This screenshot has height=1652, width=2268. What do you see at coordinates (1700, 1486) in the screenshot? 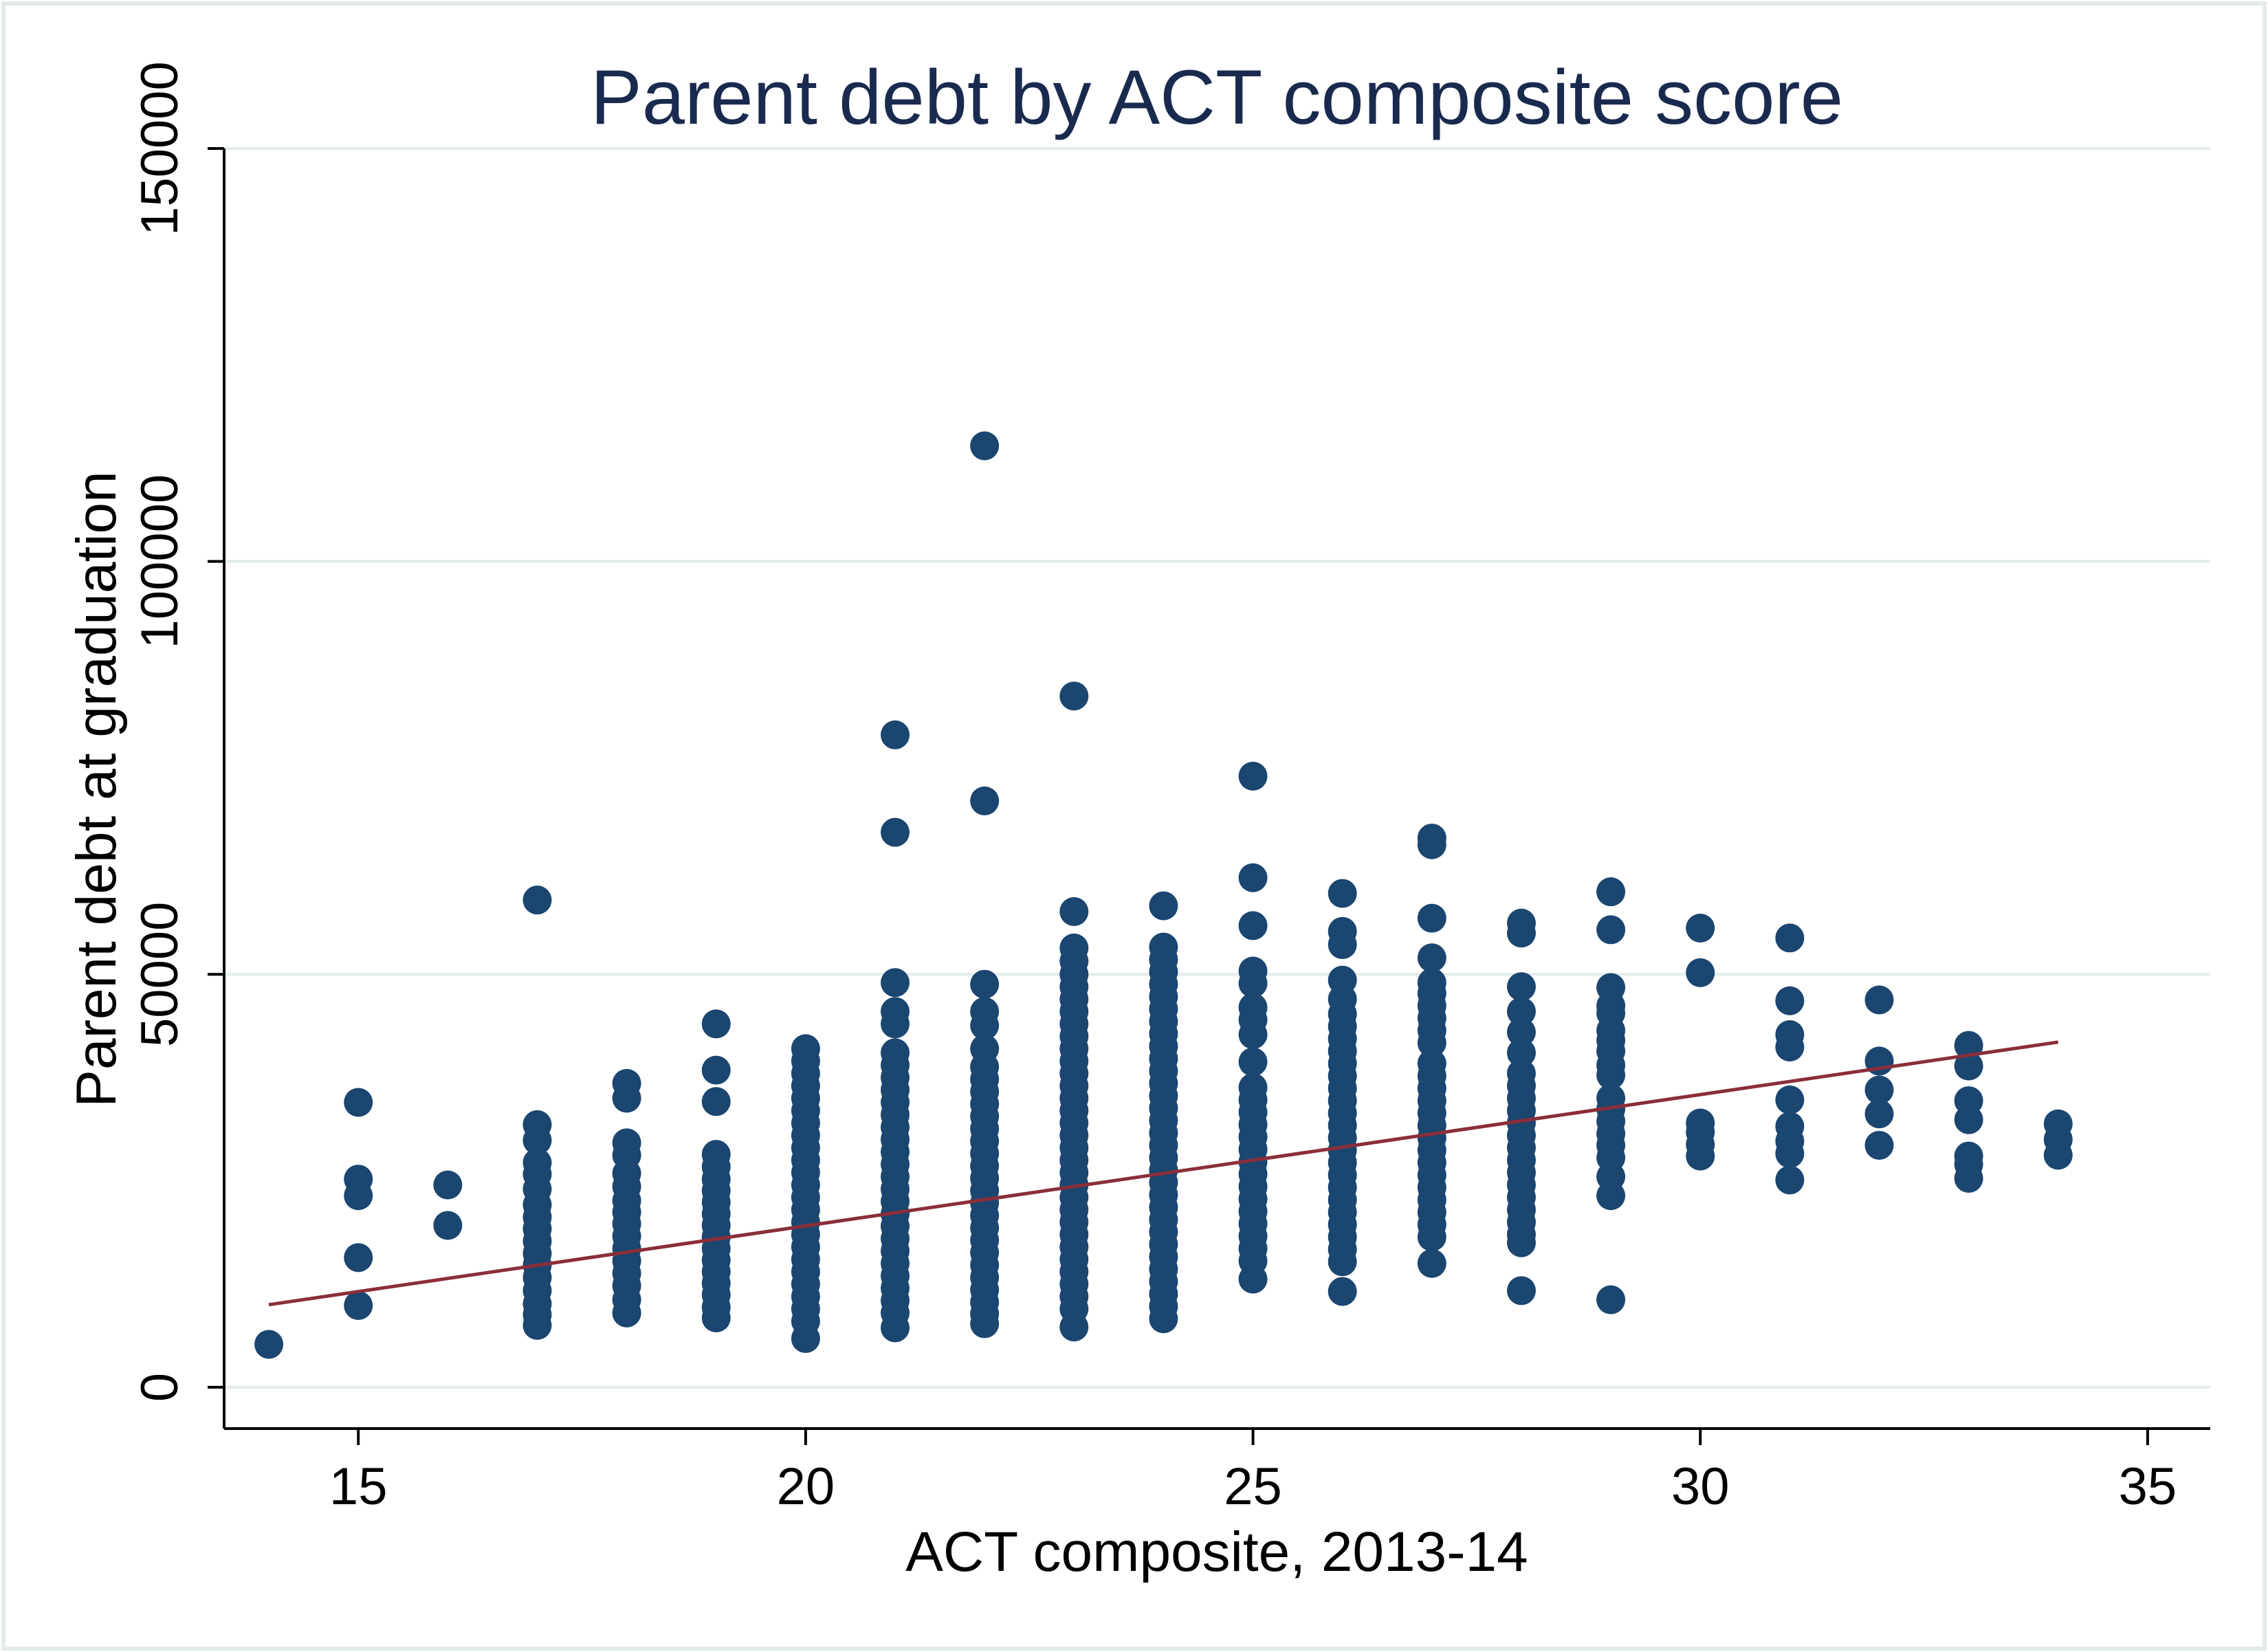
I see `x-tick-label: 30` at bounding box center [1700, 1486].